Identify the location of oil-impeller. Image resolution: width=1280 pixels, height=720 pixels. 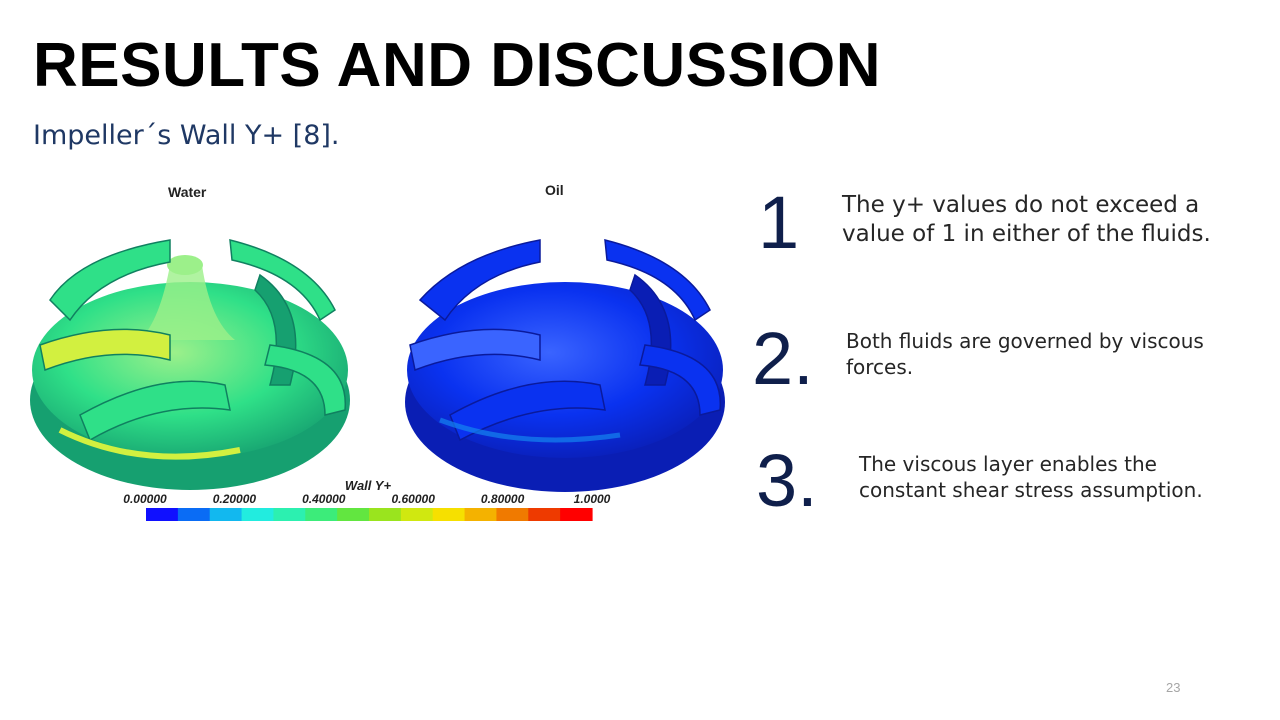
(565, 365).